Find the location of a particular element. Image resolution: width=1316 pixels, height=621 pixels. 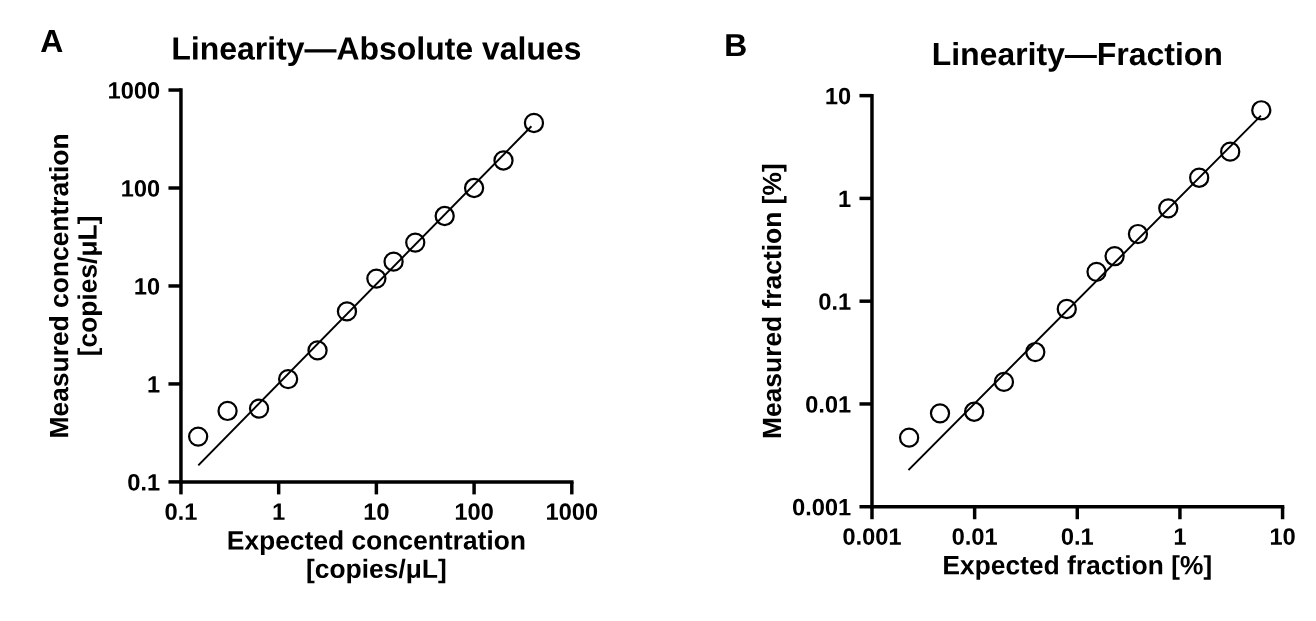

y-axis-title: Measured fraction [%] is located at coordinates (774, 301).